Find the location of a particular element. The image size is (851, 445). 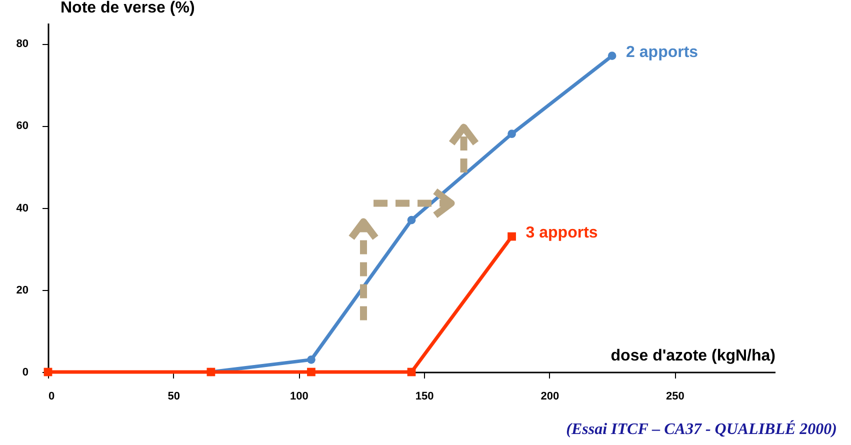

x-tick-label: 150 is located at coordinates (424, 396).